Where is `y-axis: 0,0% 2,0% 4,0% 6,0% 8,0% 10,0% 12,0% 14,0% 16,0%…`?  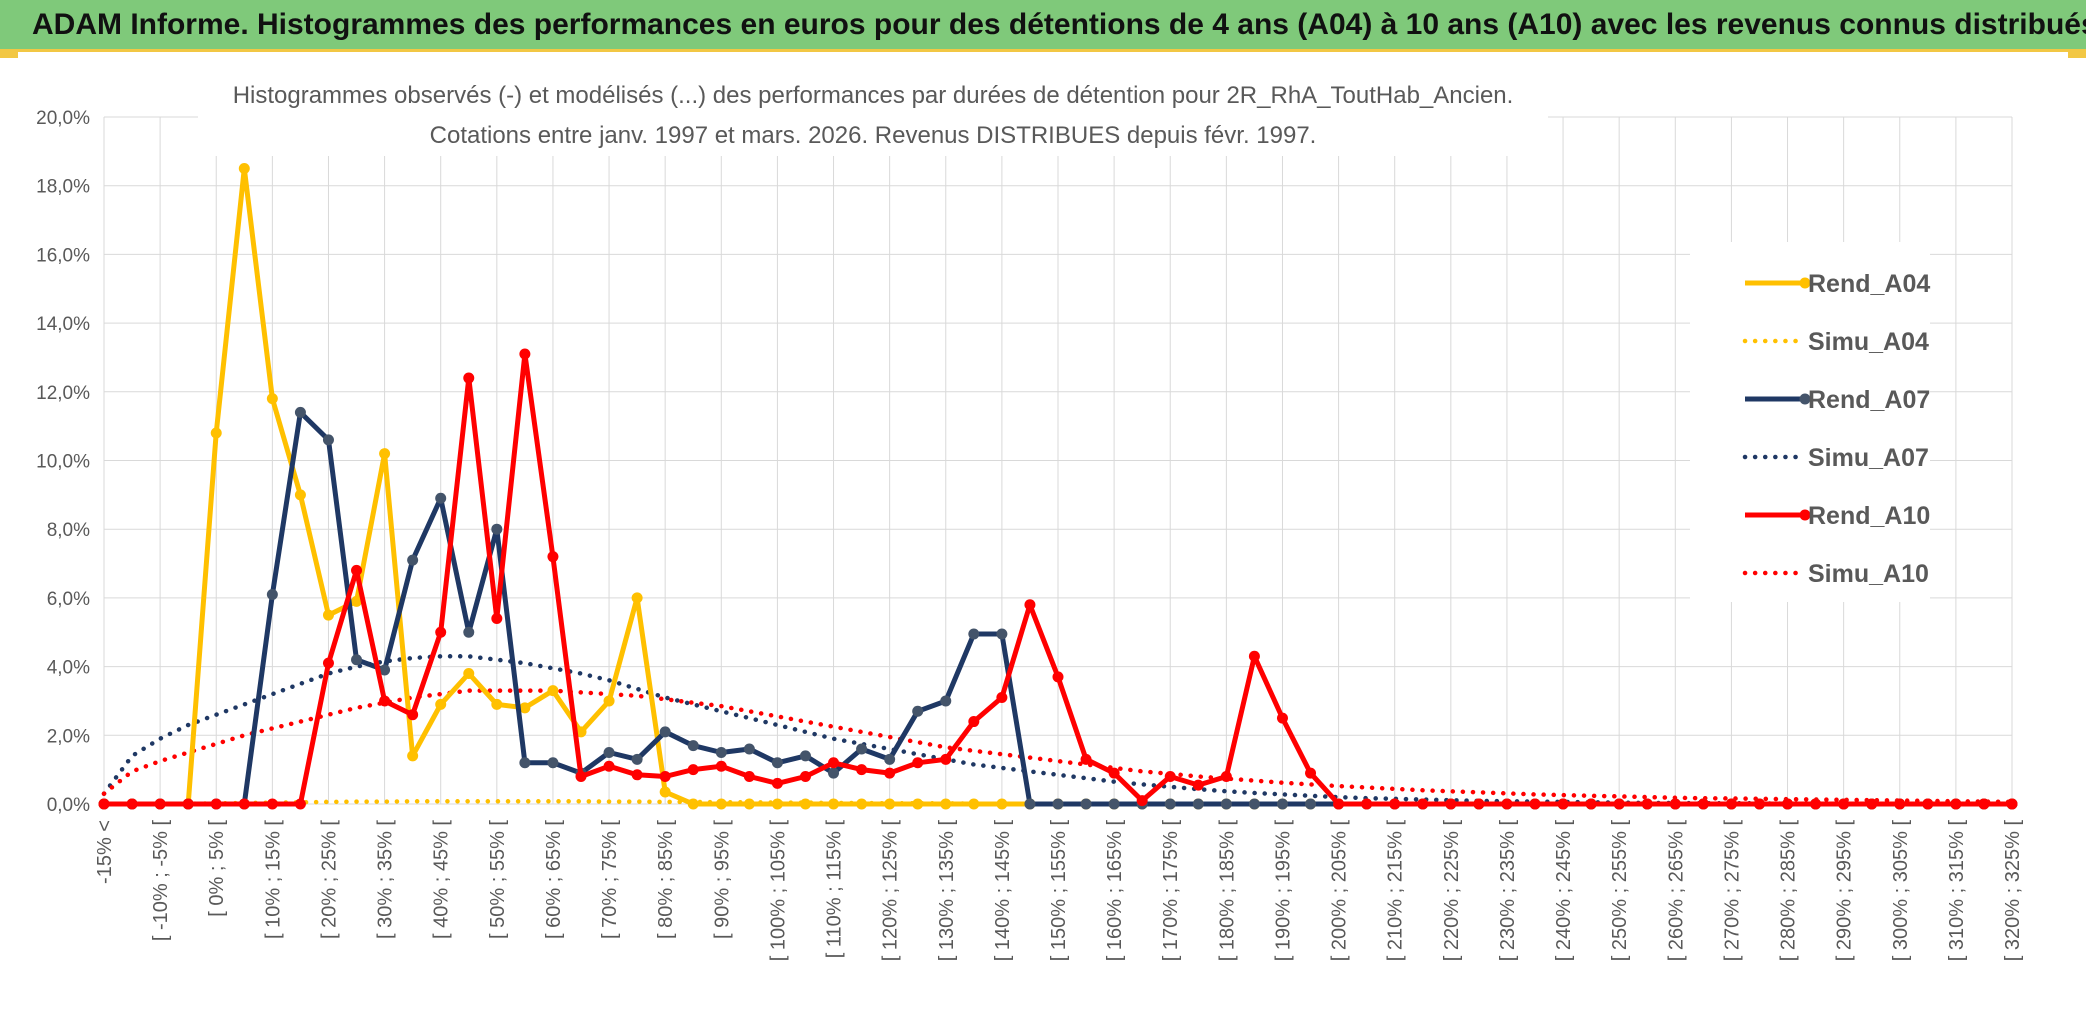
y-axis: 0,0% 2,0% 4,0% 6,0% 8,0% 10,0% 12,0% 14,0% 16,0%… is located at coordinates (63, 462).